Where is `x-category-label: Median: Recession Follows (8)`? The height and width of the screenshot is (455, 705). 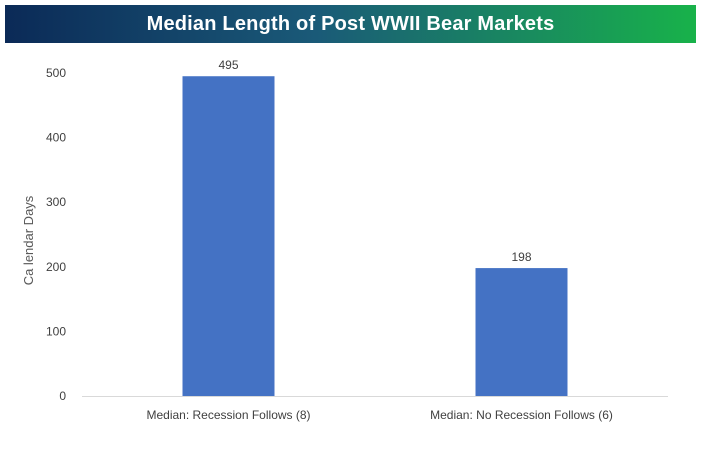
x-category-label: Median: Recession Follows (8) is located at coordinates (228, 415).